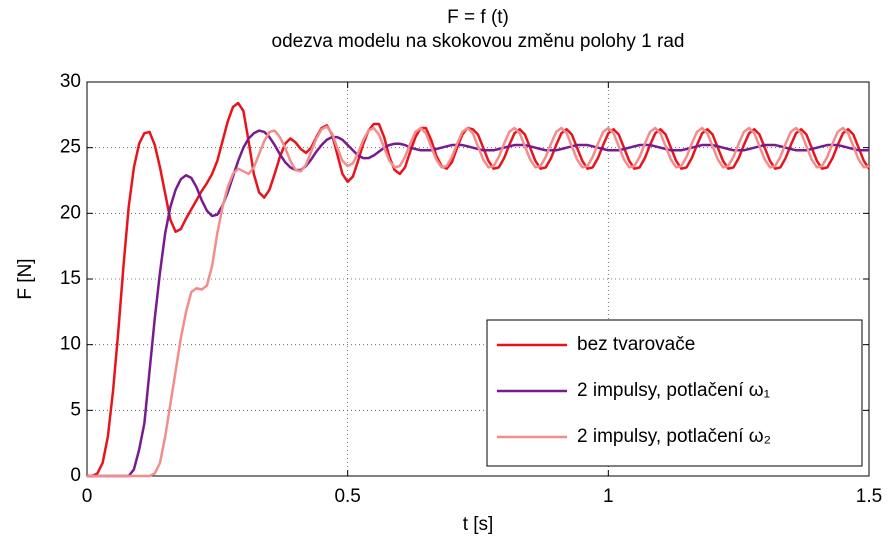 Image resolution: width=891 pixels, height=547 pixels. Describe the element at coordinates (347, 496) in the screenshot. I see `x-tick-label: 0.5` at that location.